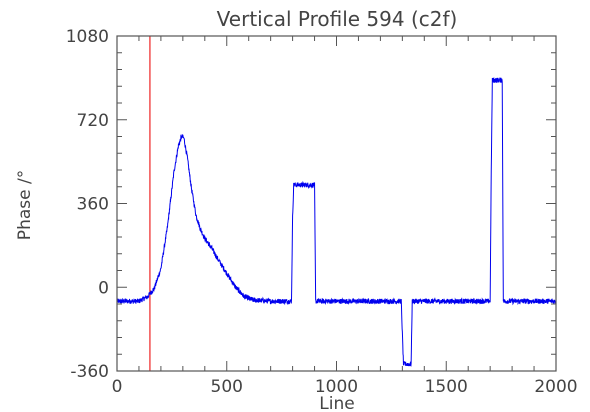  What do you see at coordinates (93, 205) in the screenshot?
I see `y-tick-label: 360` at bounding box center [93, 205].